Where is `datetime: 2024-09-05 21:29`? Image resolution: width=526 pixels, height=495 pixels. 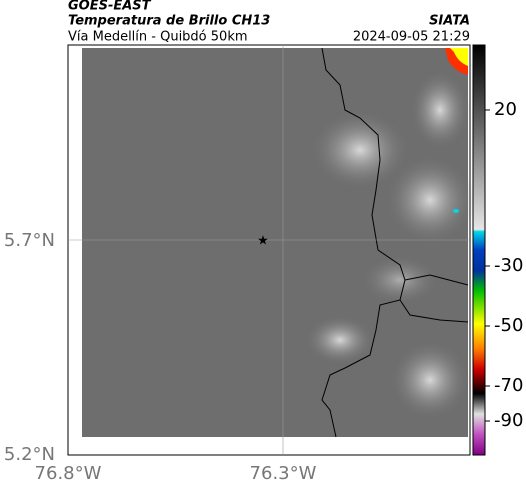 datetime: 2024-09-05 21:29 is located at coordinates (411, 37).